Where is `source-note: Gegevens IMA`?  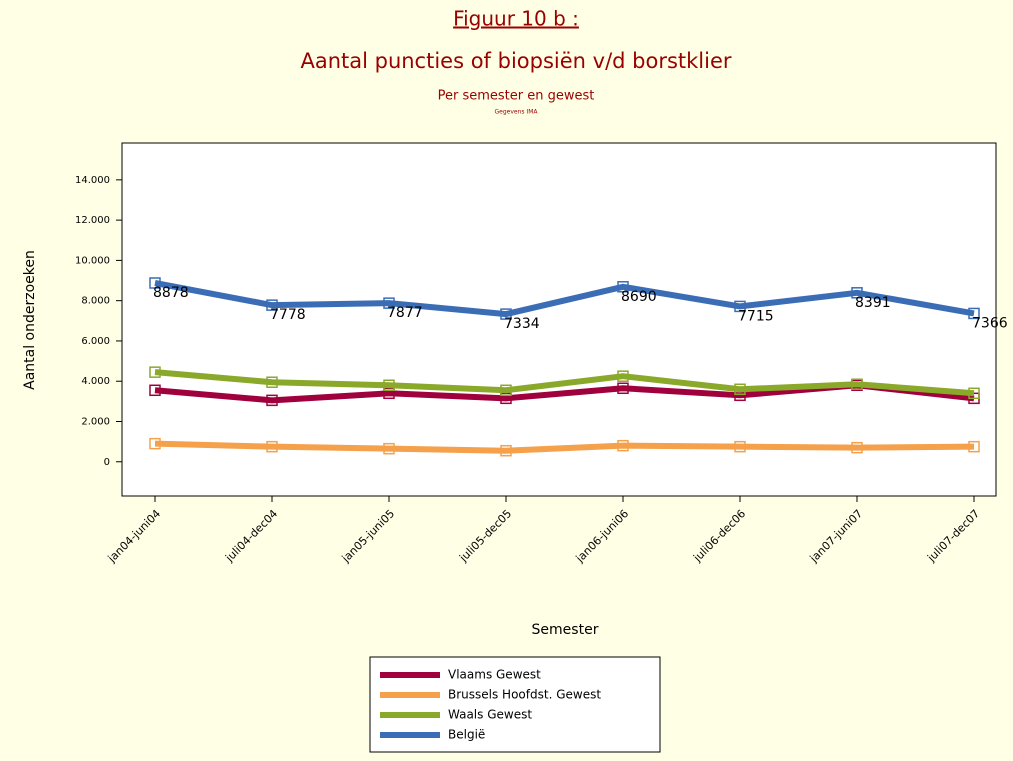 source-note: Gegevens IMA is located at coordinates (517, 112).